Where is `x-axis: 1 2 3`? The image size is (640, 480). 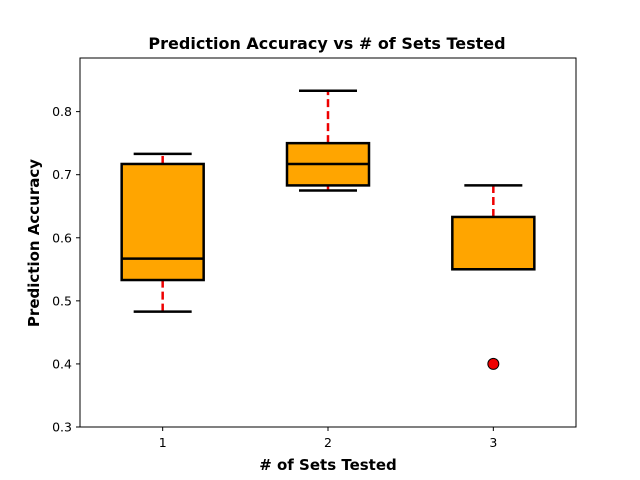
x-axis: 1 2 3 is located at coordinates (328, 438).